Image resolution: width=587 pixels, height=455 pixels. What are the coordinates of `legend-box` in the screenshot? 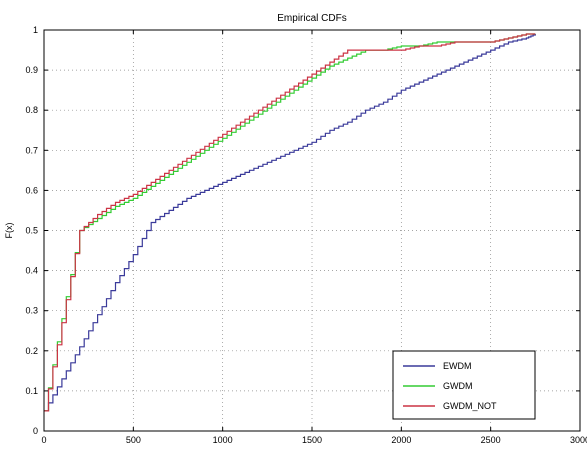 It's located at (464, 385).